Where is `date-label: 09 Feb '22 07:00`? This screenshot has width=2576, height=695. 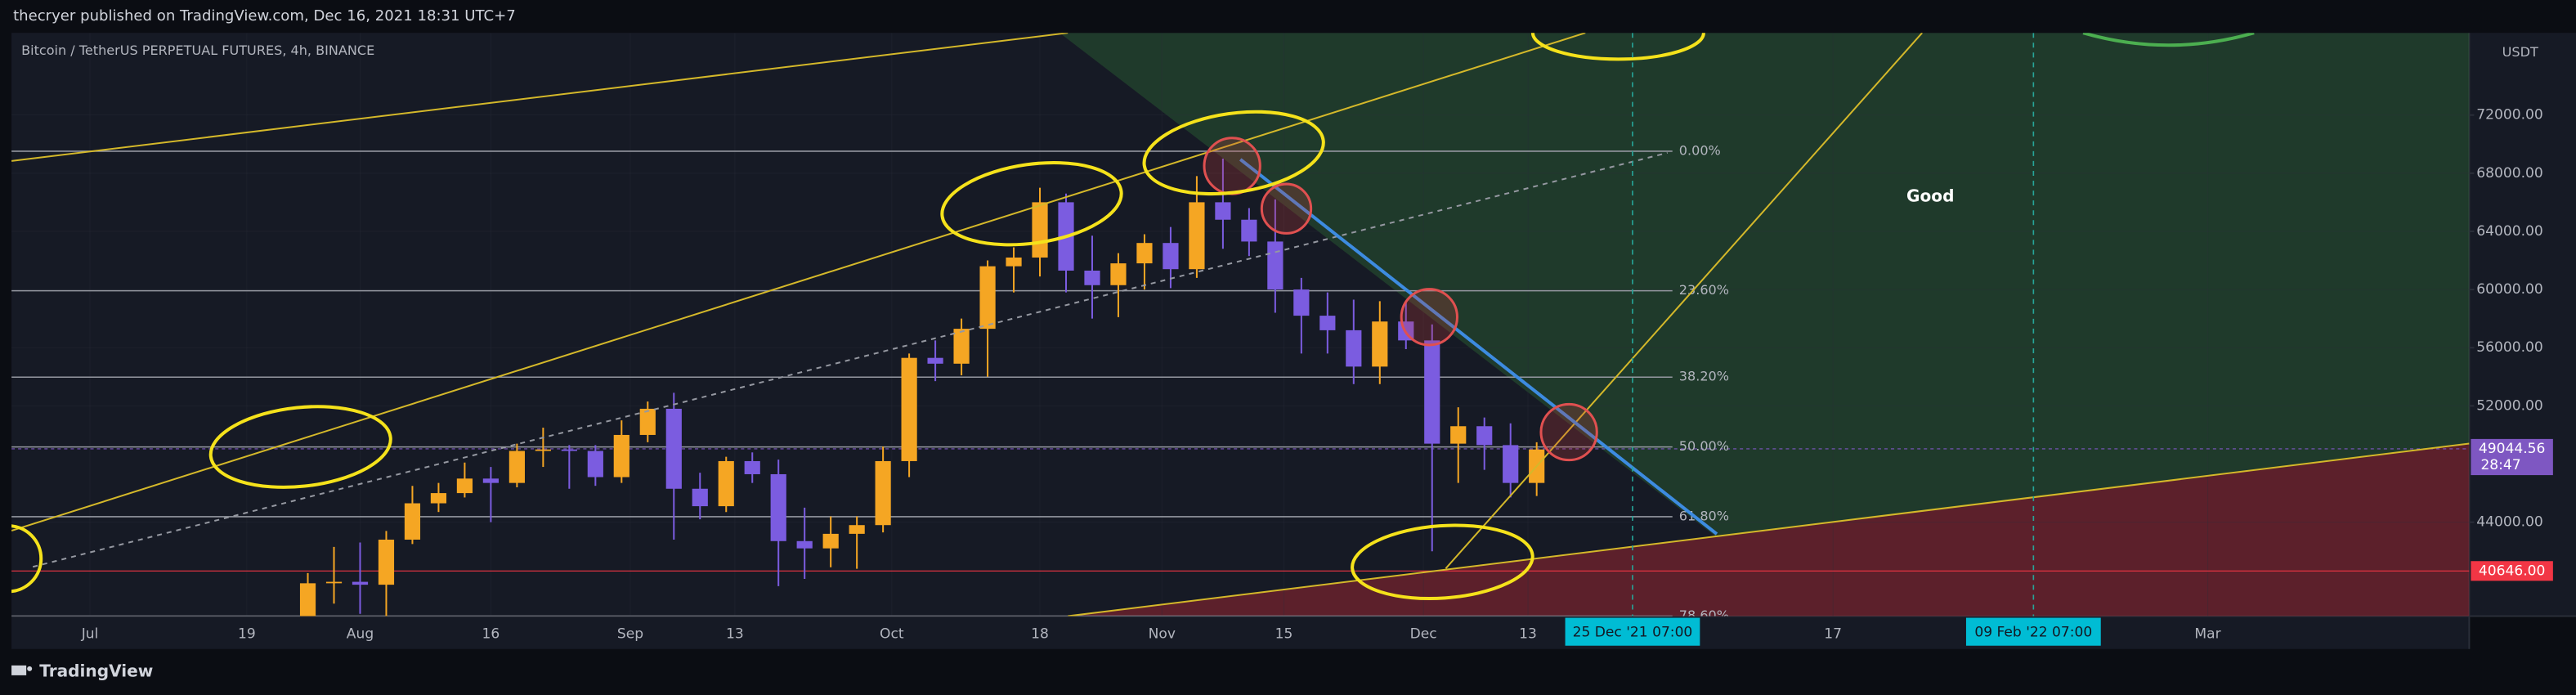 date-label: 09 Feb '22 07:00 is located at coordinates (2033, 633).